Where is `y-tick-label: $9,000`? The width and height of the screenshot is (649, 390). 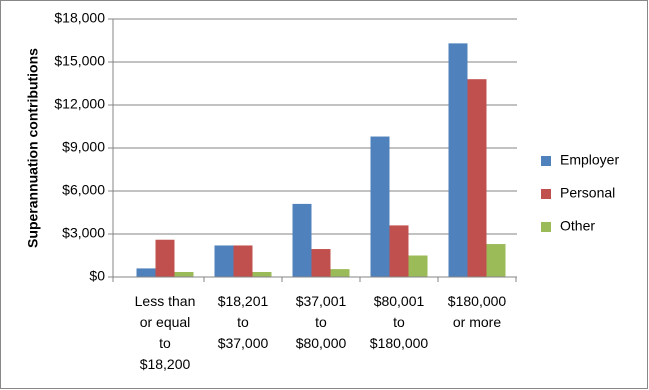
y-tick-label: $9,000 is located at coordinates (83, 147).